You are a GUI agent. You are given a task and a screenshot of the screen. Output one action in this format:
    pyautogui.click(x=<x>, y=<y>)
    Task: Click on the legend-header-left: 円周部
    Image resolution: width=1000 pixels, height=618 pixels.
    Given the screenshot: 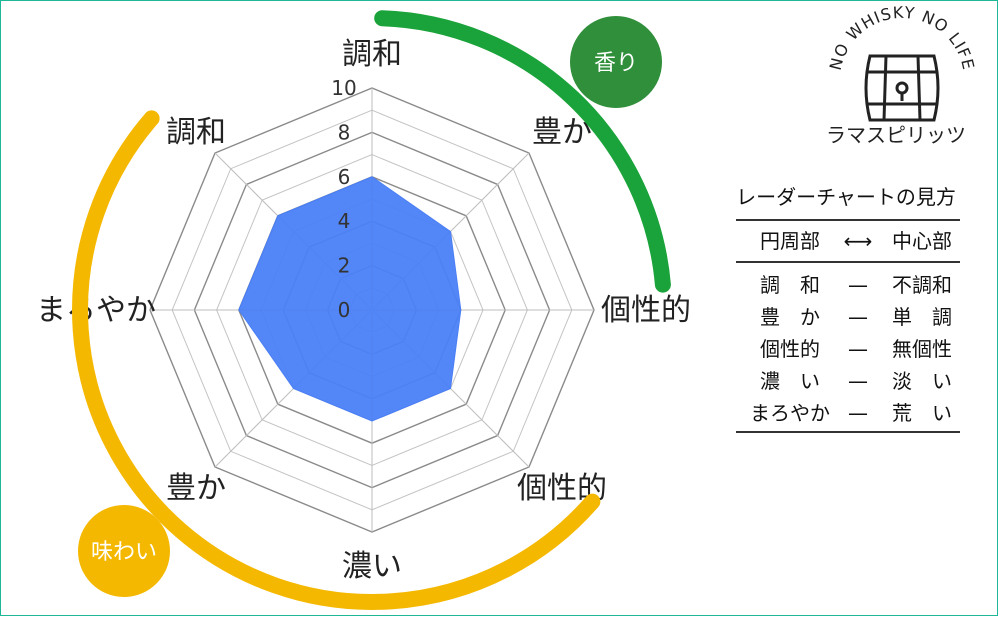 What is the action you would take?
    pyautogui.click(x=790, y=241)
    